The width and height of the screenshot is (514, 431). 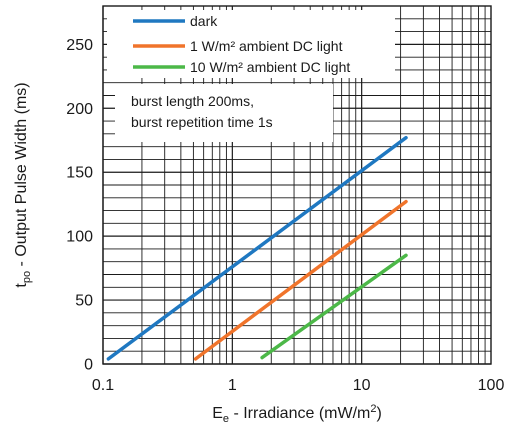 What do you see at coordinates (79, 173) in the screenshot?
I see `y-tick-label: 150` at bounding box center [79, 173].